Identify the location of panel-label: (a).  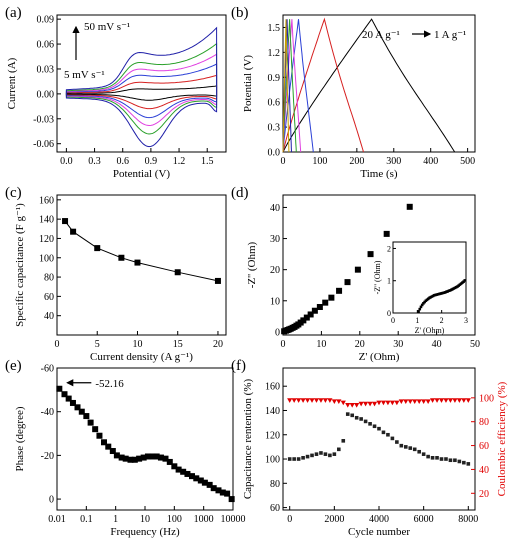
(13, 13).